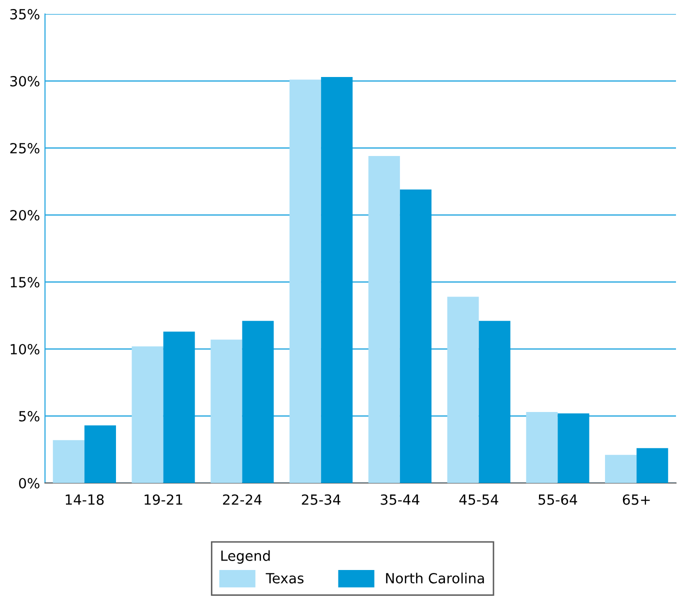  I want to click on y-tick-label: 25%, so click(25, 148).